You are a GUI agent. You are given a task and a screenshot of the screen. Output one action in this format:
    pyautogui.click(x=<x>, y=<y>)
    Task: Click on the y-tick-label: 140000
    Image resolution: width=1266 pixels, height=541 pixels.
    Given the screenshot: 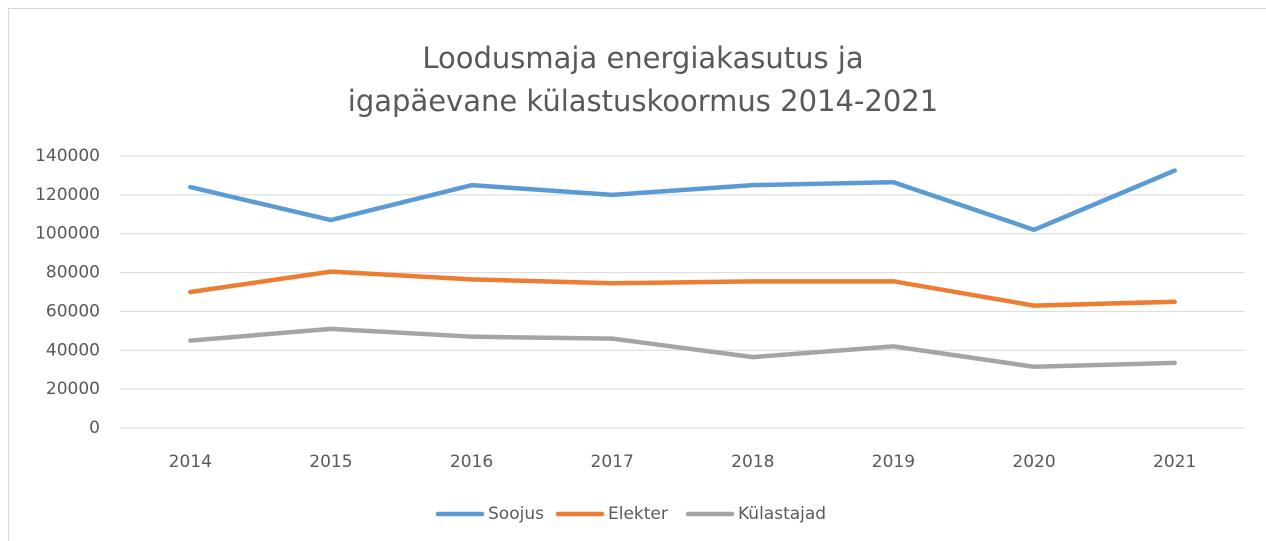 What is the action you would take?
    pyautogui.click(x=67, y=156)
    